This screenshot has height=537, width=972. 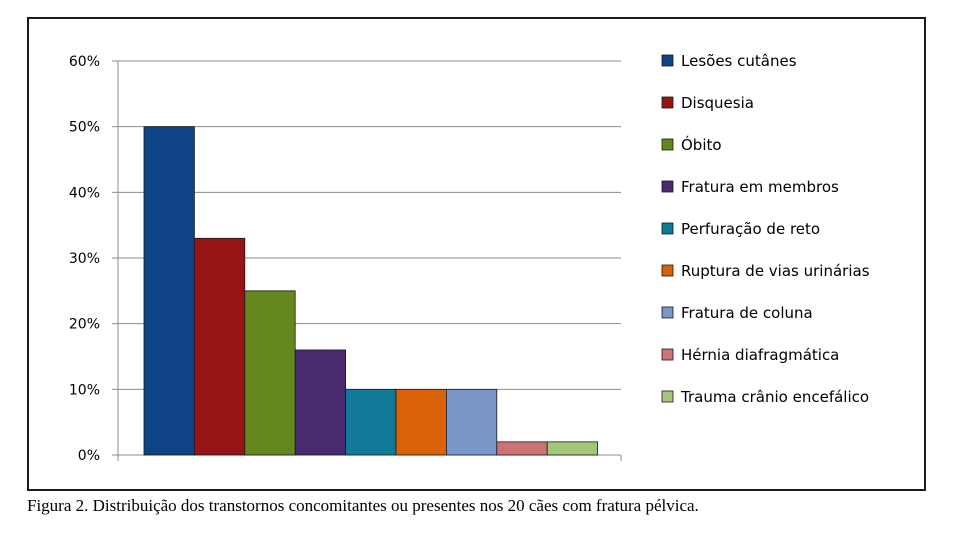 I want to click on legend-label: Fratura de coluna, so click(x=747, y=313).